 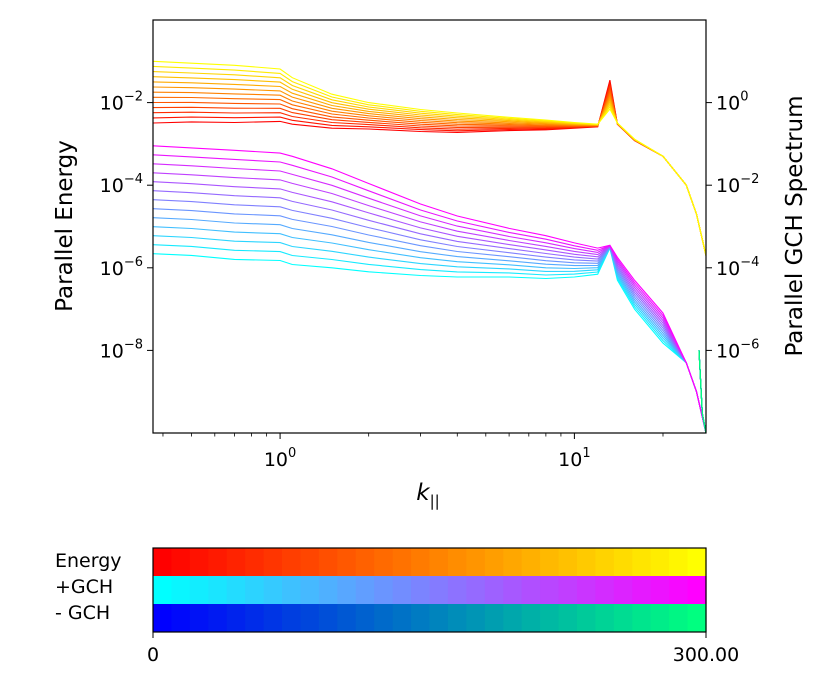 I want to click on minus-gch-series-lines, so click(x=702, y=391).